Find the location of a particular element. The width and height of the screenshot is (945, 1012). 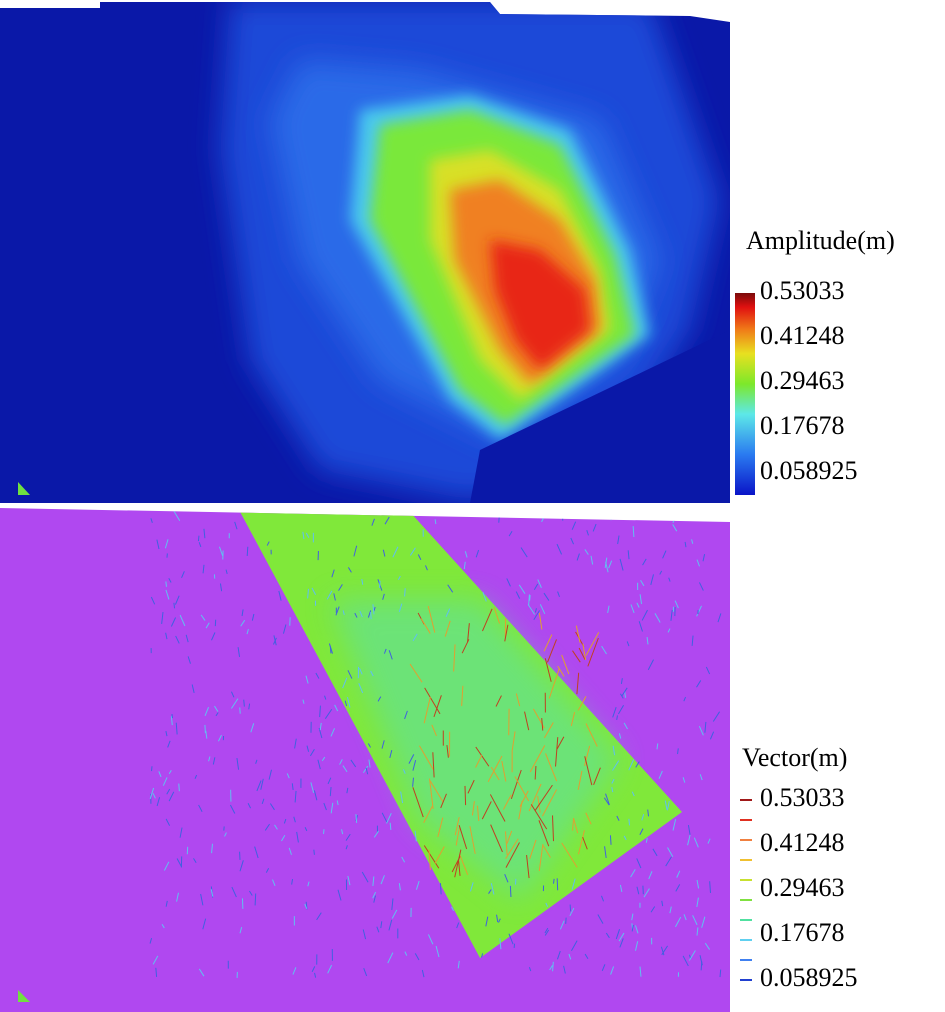

colorbar is located at coordinates (745, 394).